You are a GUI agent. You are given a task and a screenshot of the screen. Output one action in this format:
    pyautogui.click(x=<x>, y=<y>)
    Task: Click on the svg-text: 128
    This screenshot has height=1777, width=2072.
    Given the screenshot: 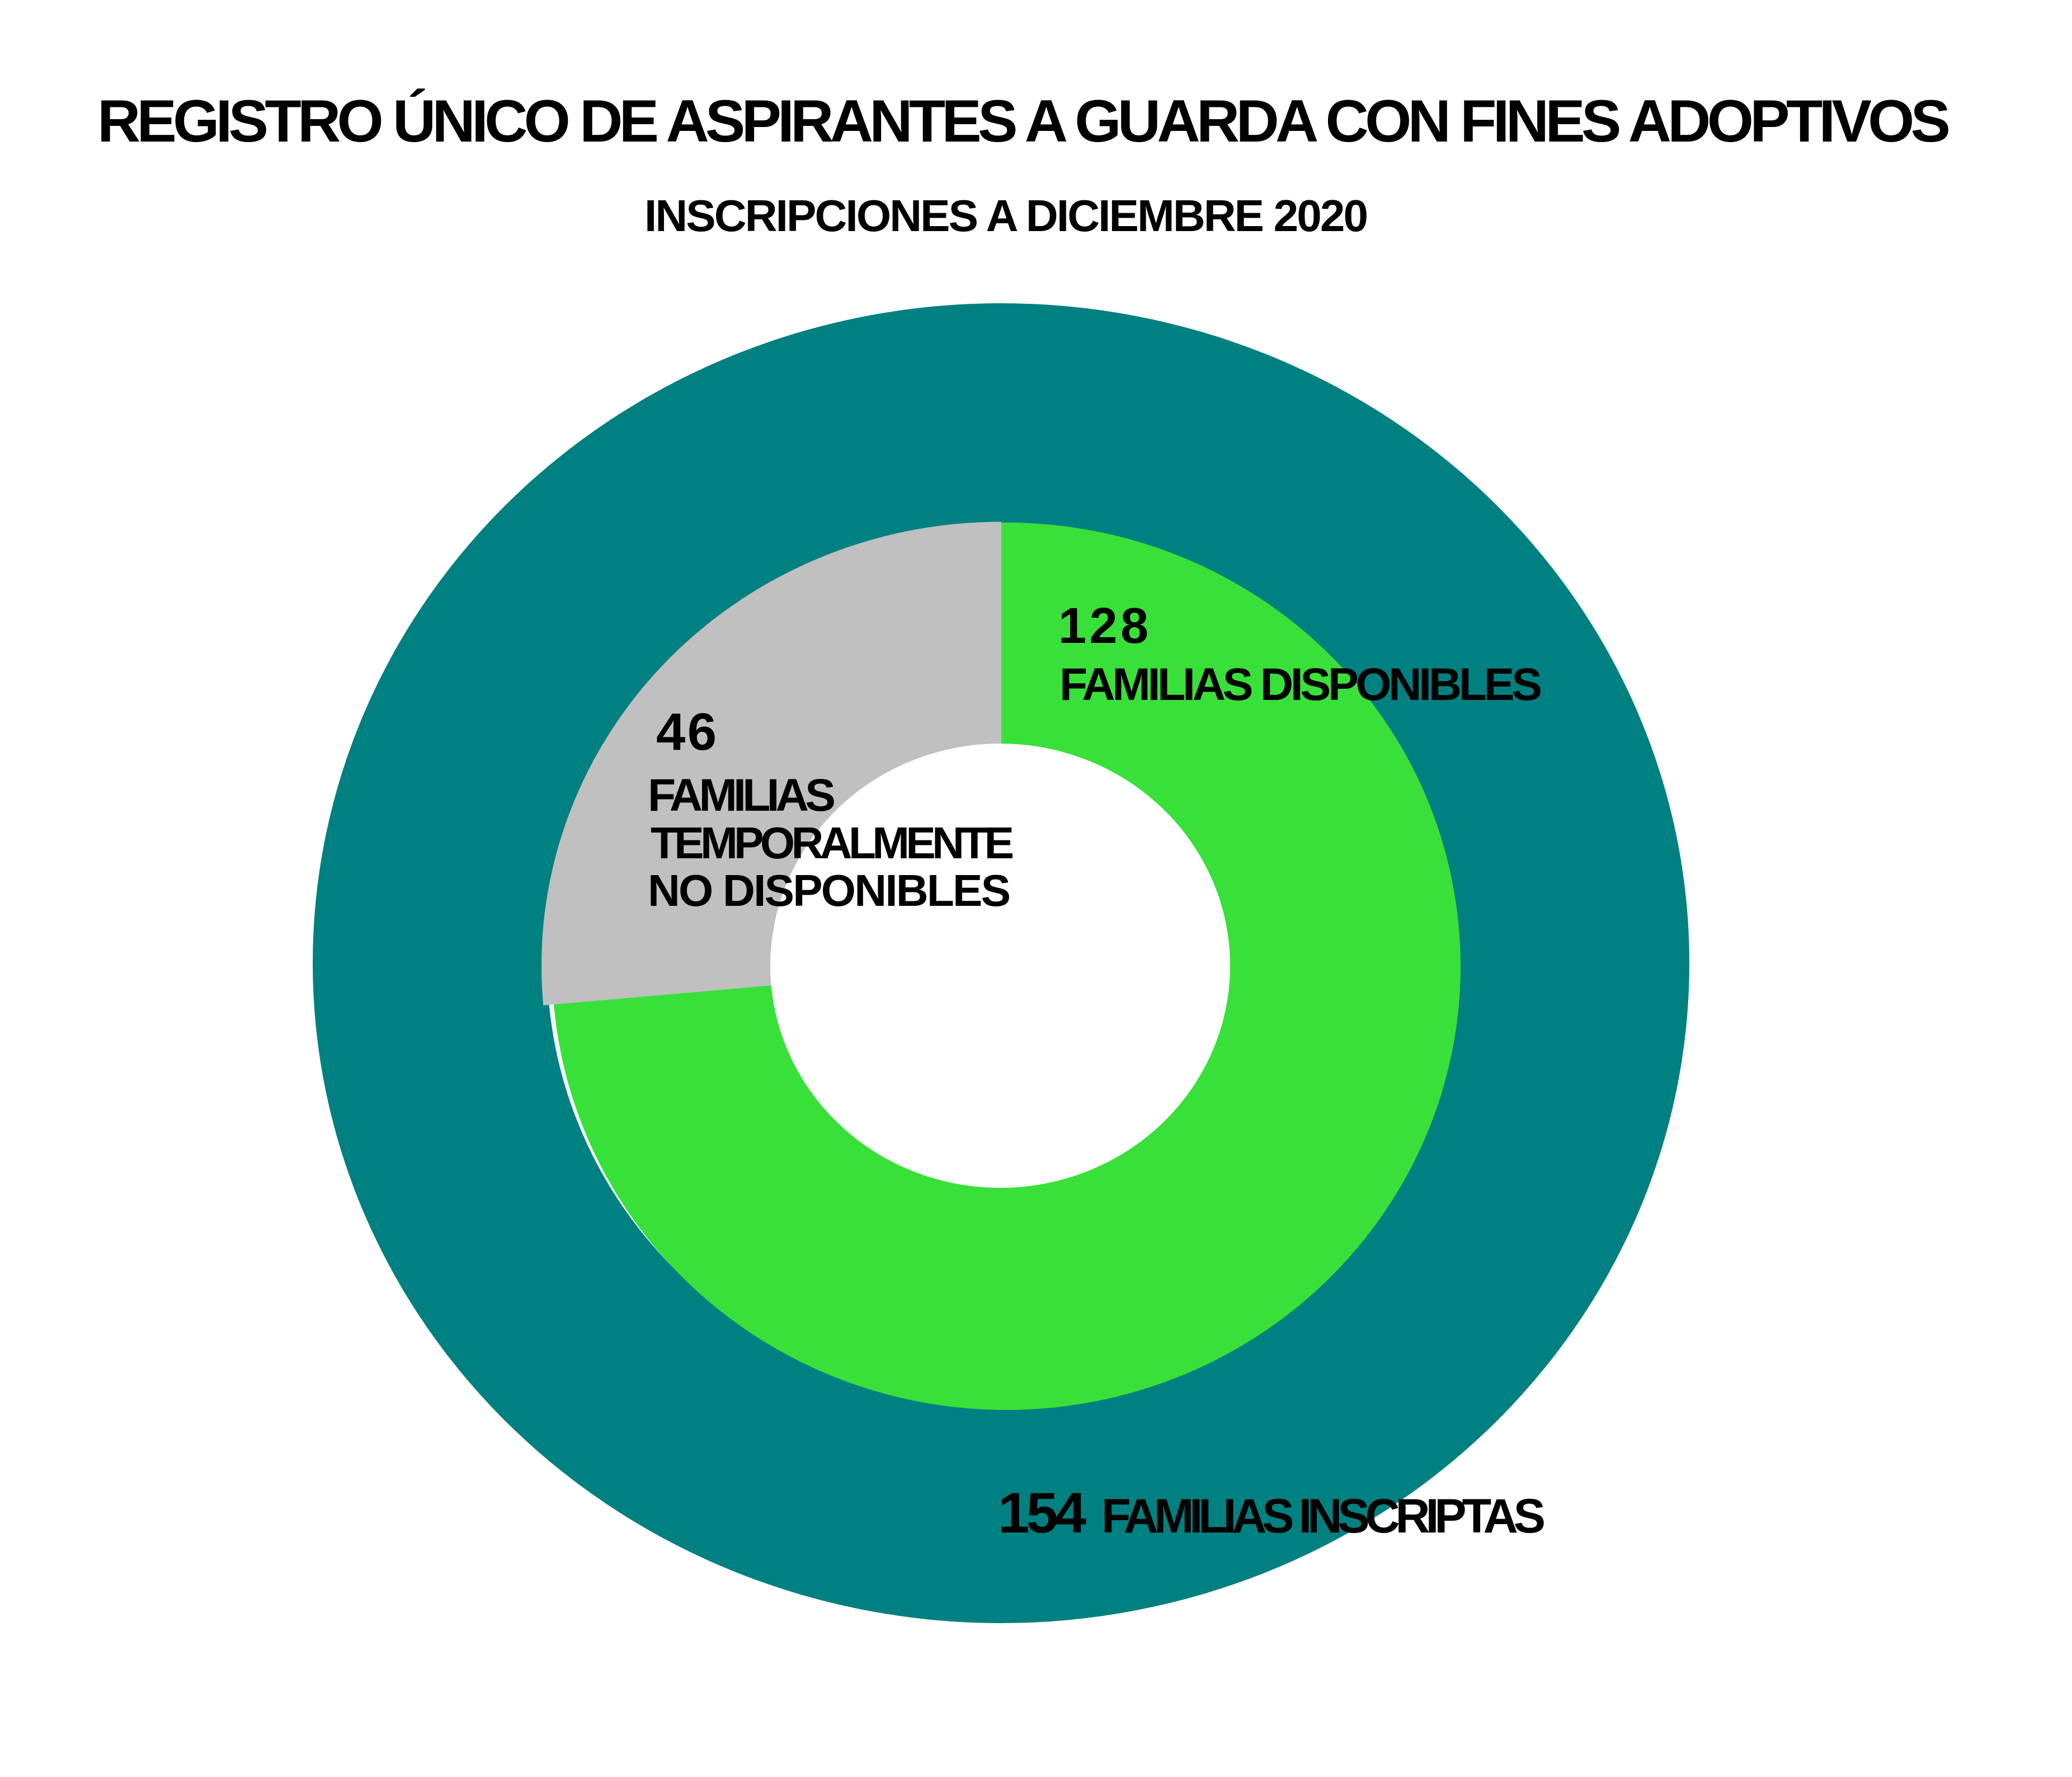 What is the action you would take?
    pyautogui.click(x=1103, y=626)
    